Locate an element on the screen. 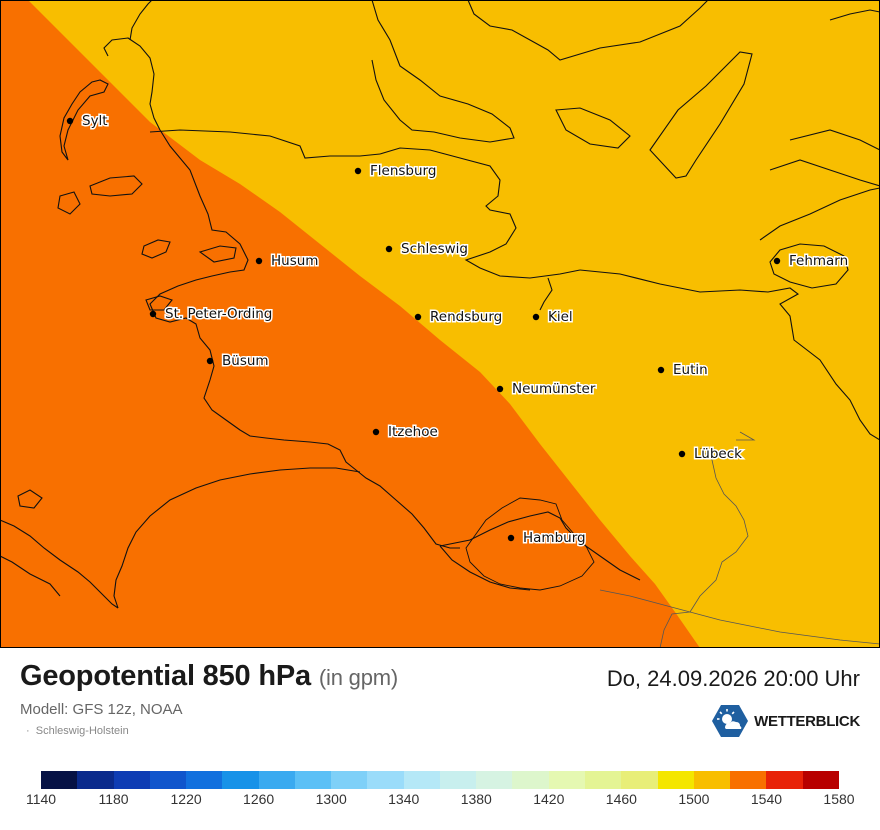 The height and width of the screenshot is (830, 880). city-halo: St. Peter-Ording is located at coordinates (218, 314).